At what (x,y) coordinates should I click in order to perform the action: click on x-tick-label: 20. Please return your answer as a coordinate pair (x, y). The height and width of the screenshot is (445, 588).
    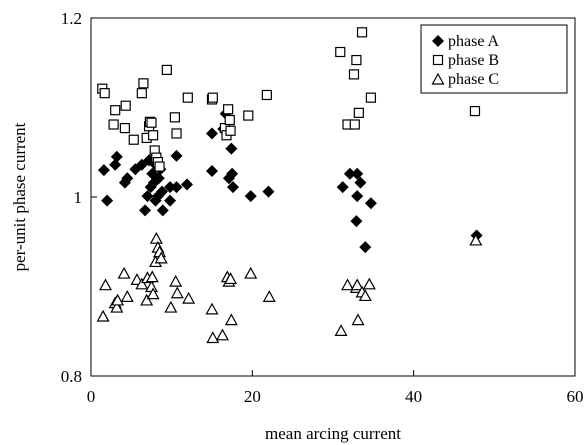
    Looking at the image, I should click on (252, 396).